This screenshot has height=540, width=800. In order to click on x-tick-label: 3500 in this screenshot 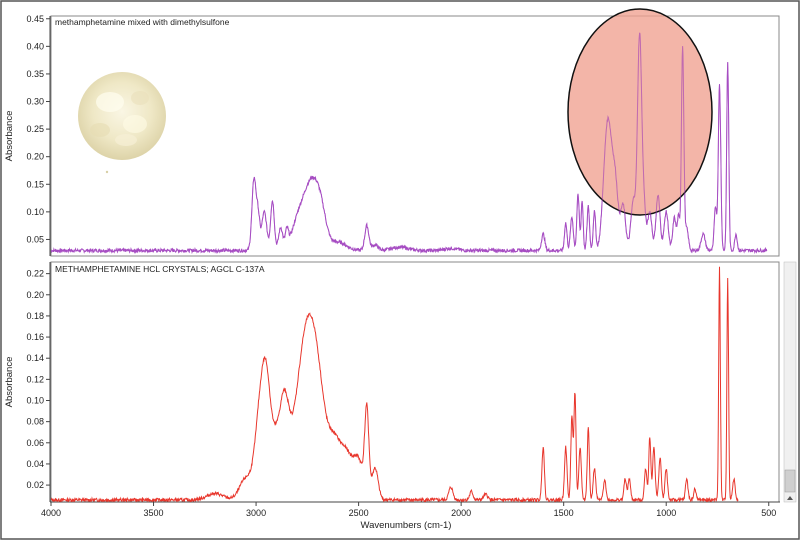, I will do `click(154, 513)`.